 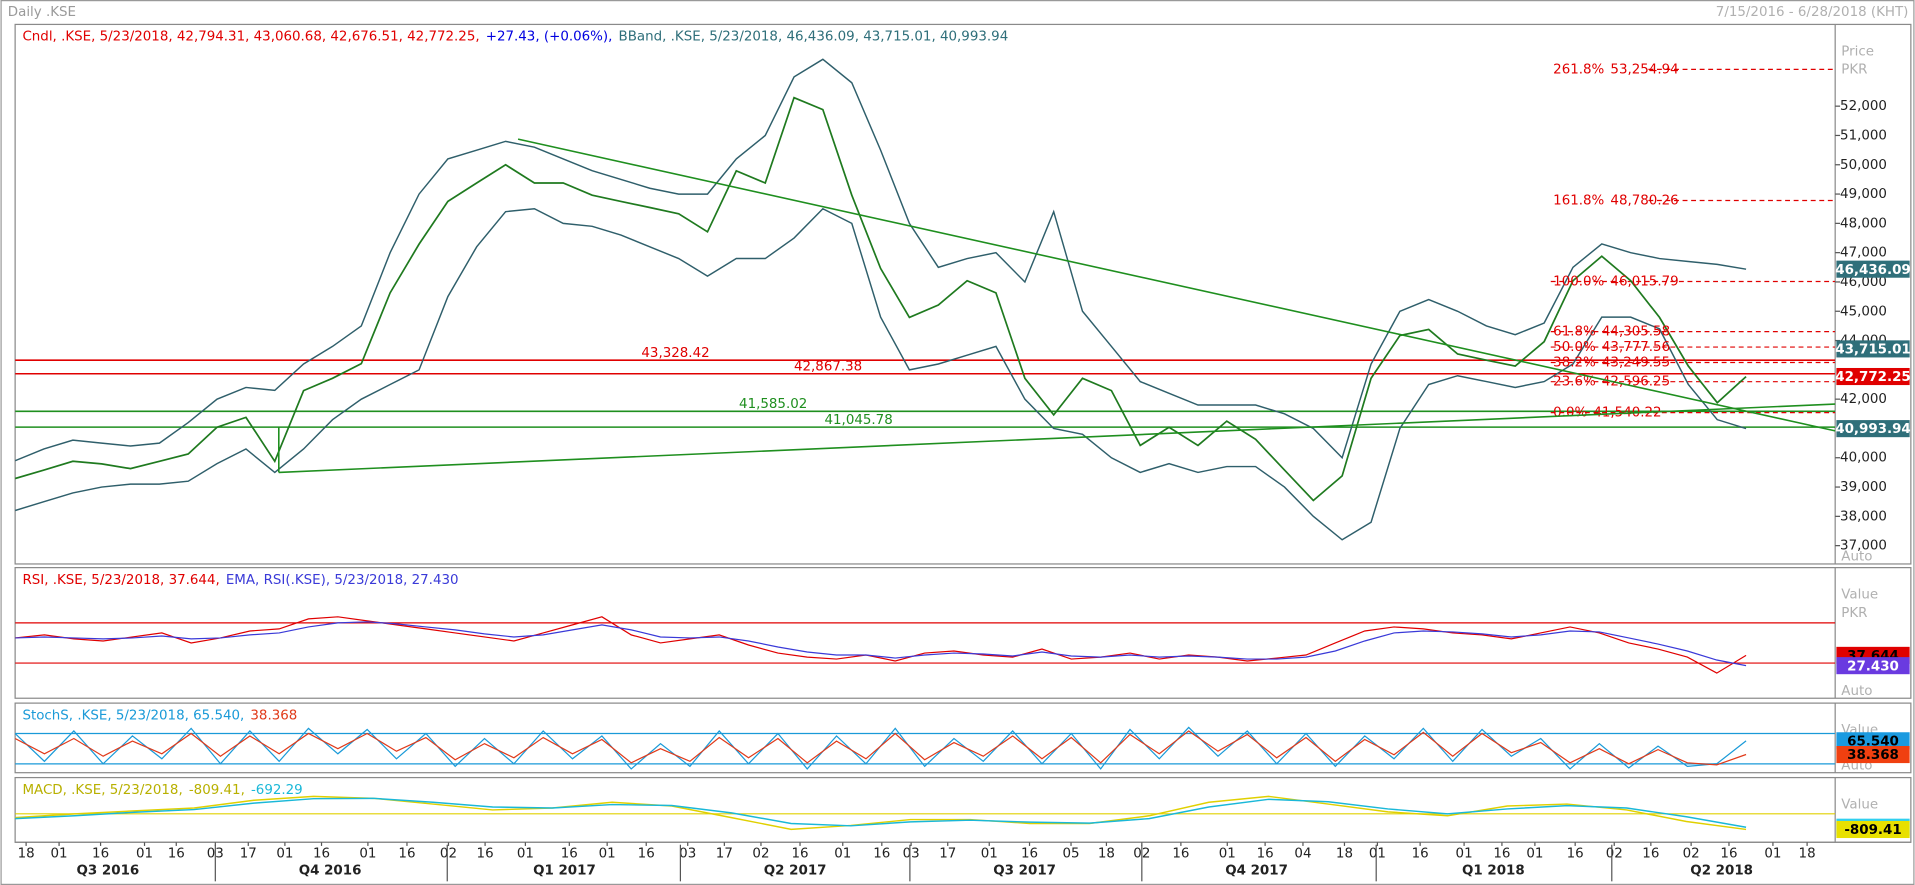 I want to click on value-box-label: -809.41, so click(x=1872, y=830).